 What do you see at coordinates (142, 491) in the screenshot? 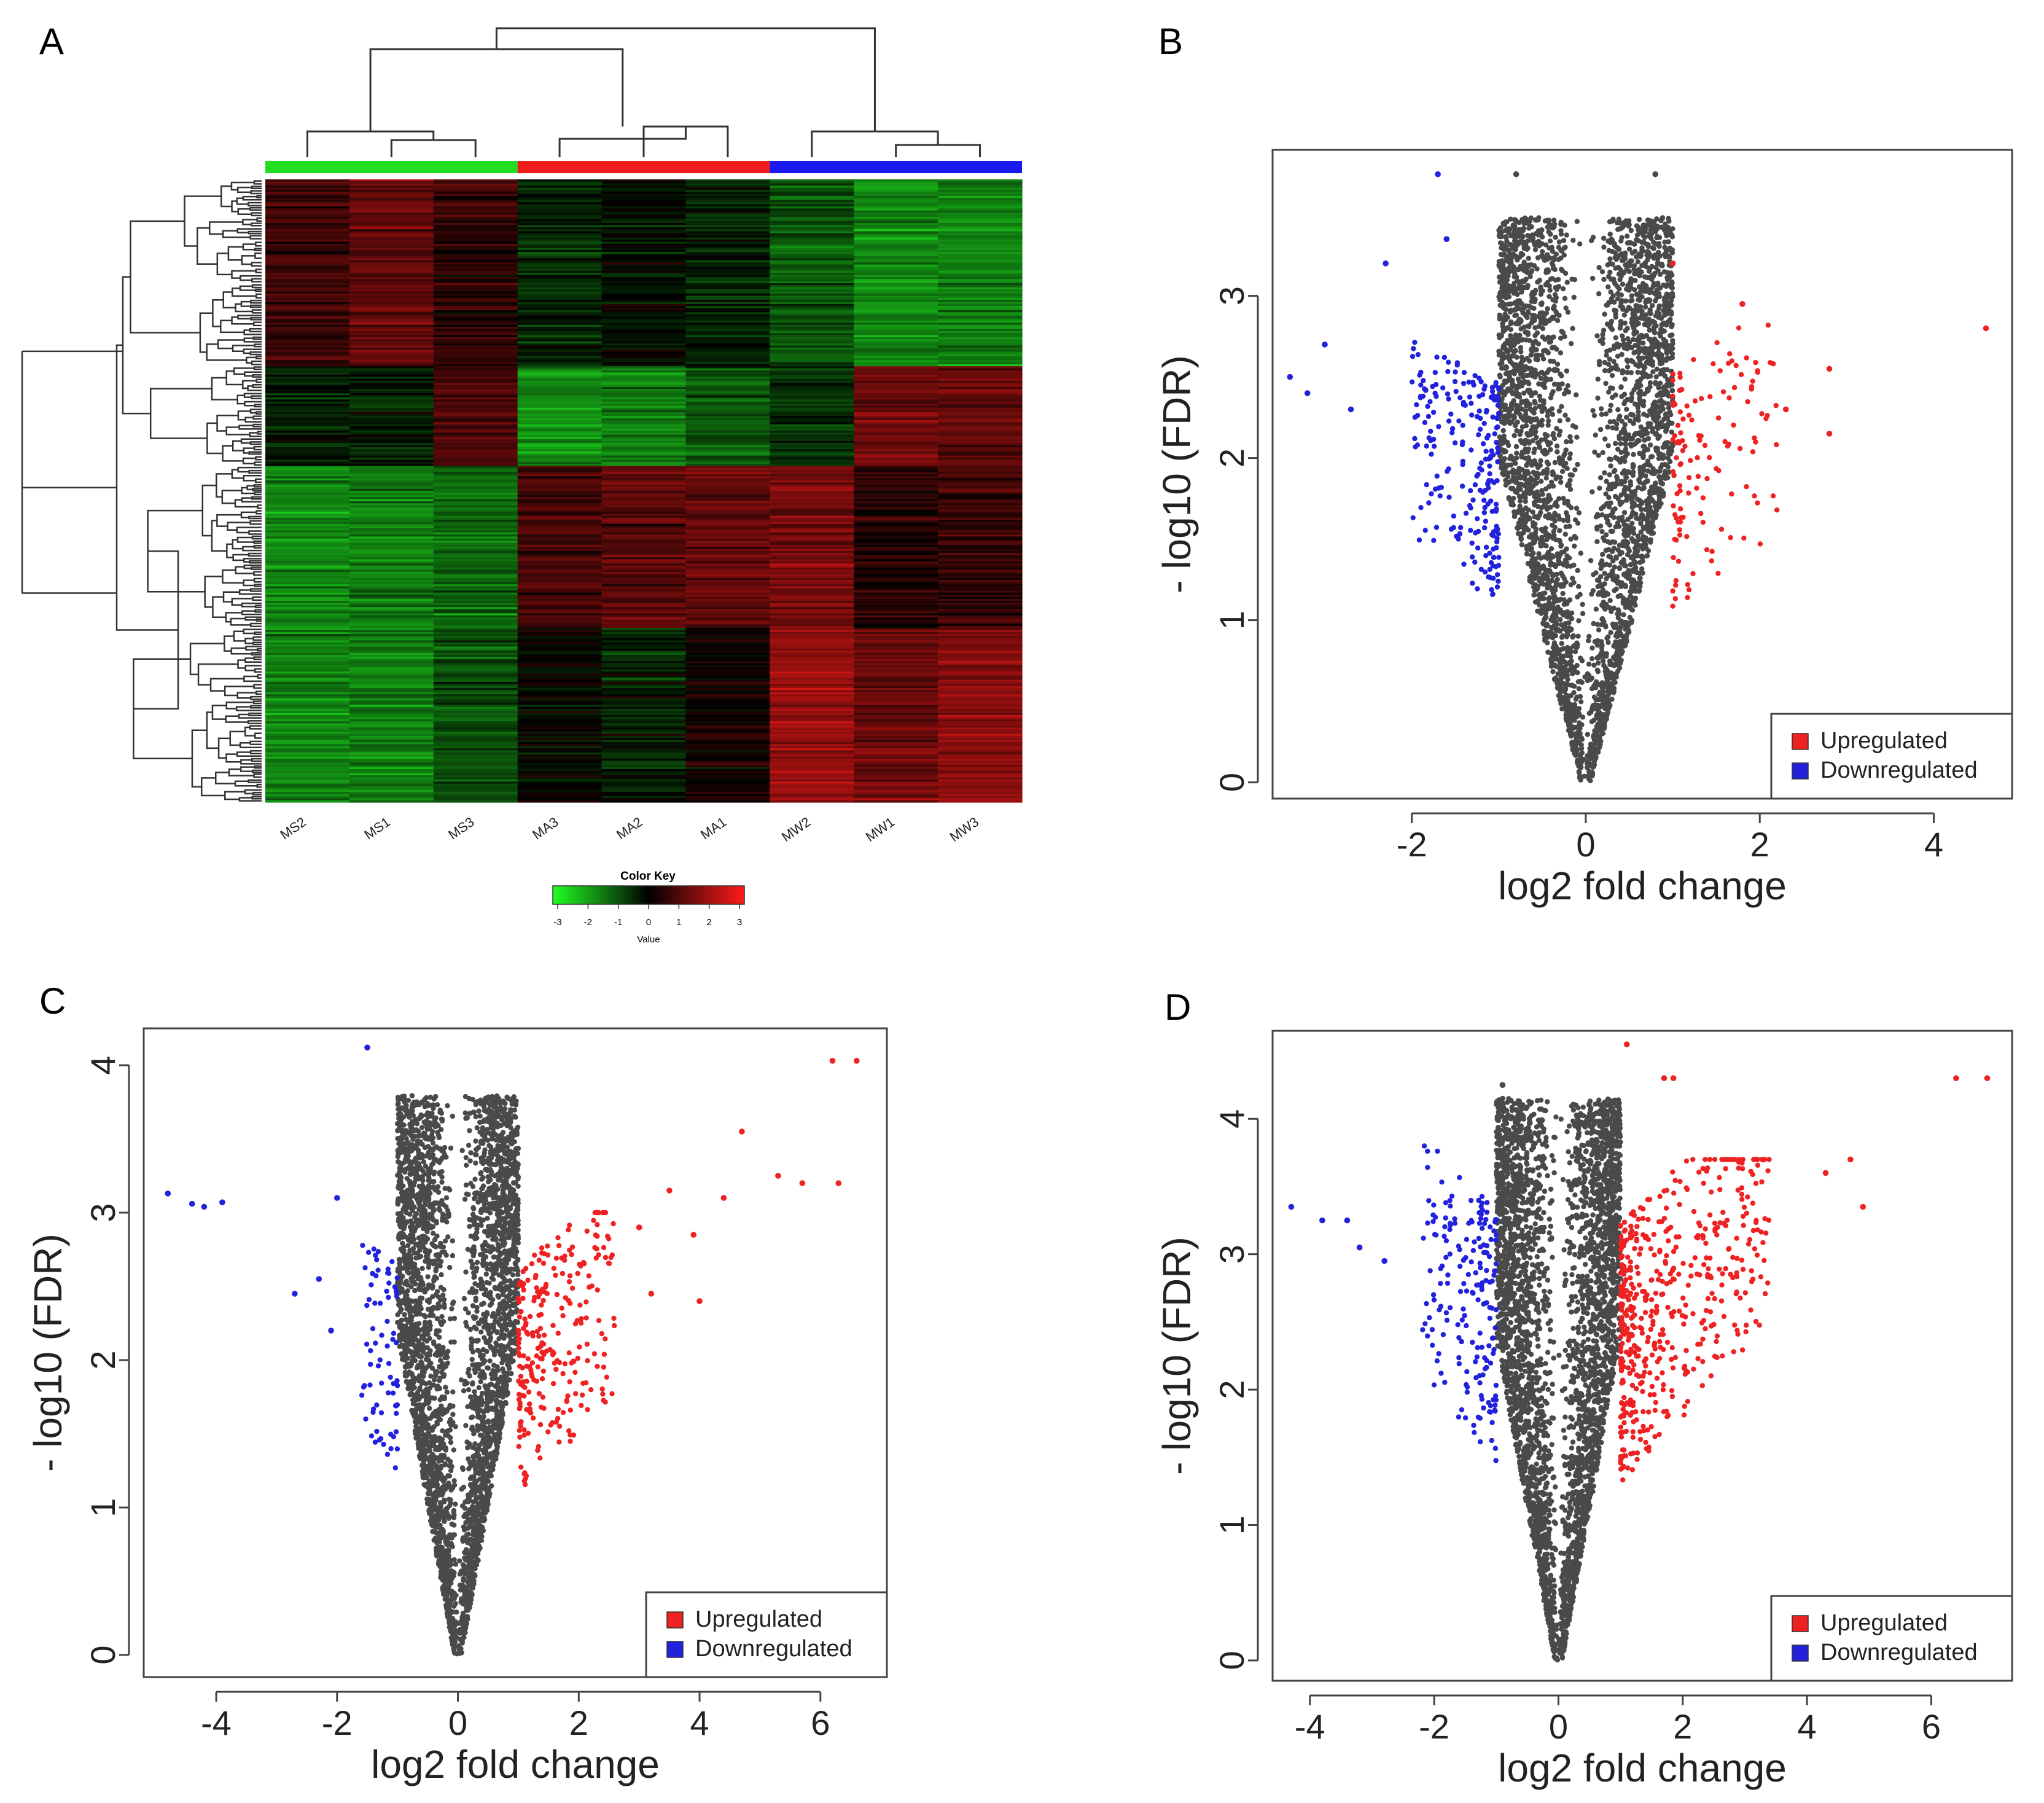
I see `row-dendrogram` at bounding box center [142, 491].